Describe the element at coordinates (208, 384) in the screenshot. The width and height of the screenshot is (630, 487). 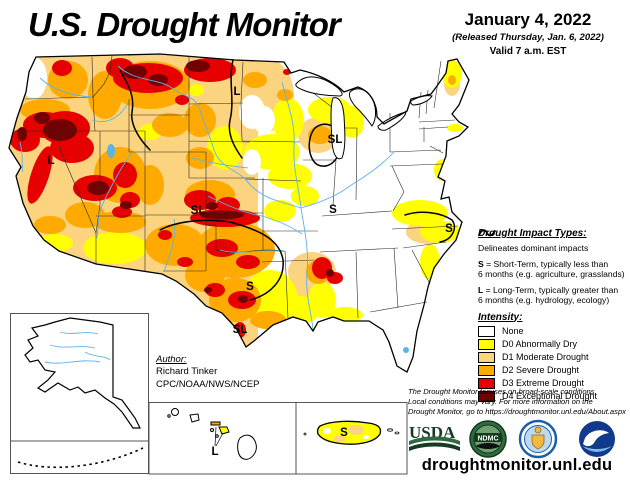
I see `author-org: CPC/NOAA/NWS/NCEP` at that location.